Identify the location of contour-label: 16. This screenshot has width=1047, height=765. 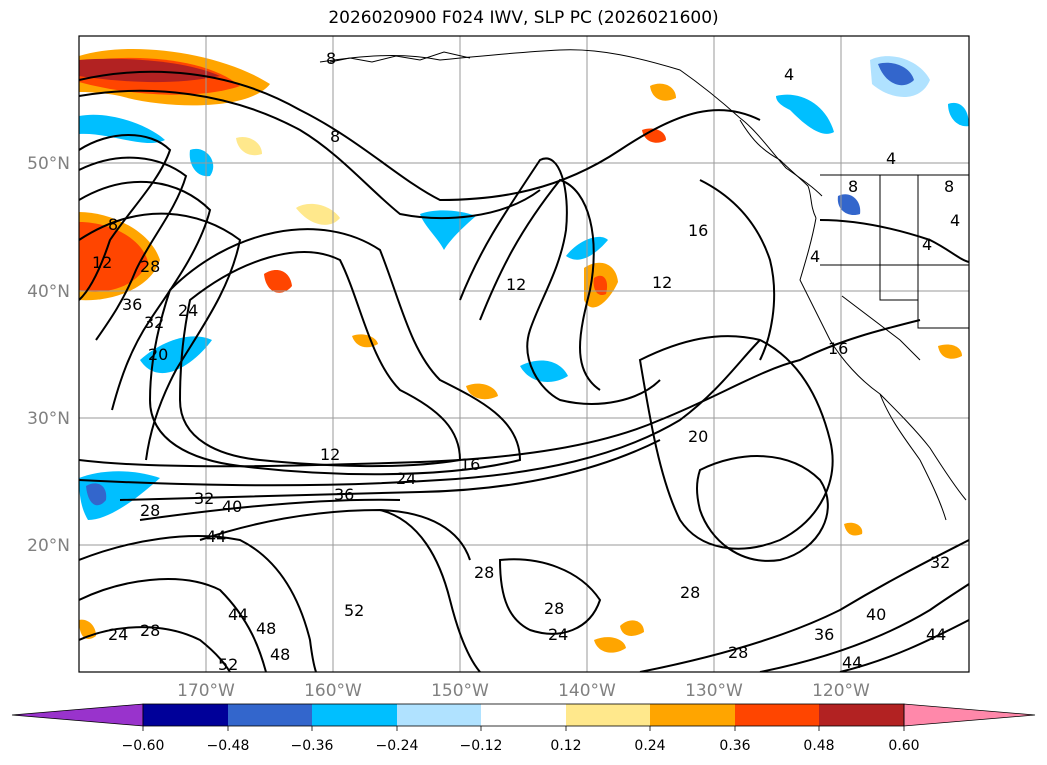
(698, 230).